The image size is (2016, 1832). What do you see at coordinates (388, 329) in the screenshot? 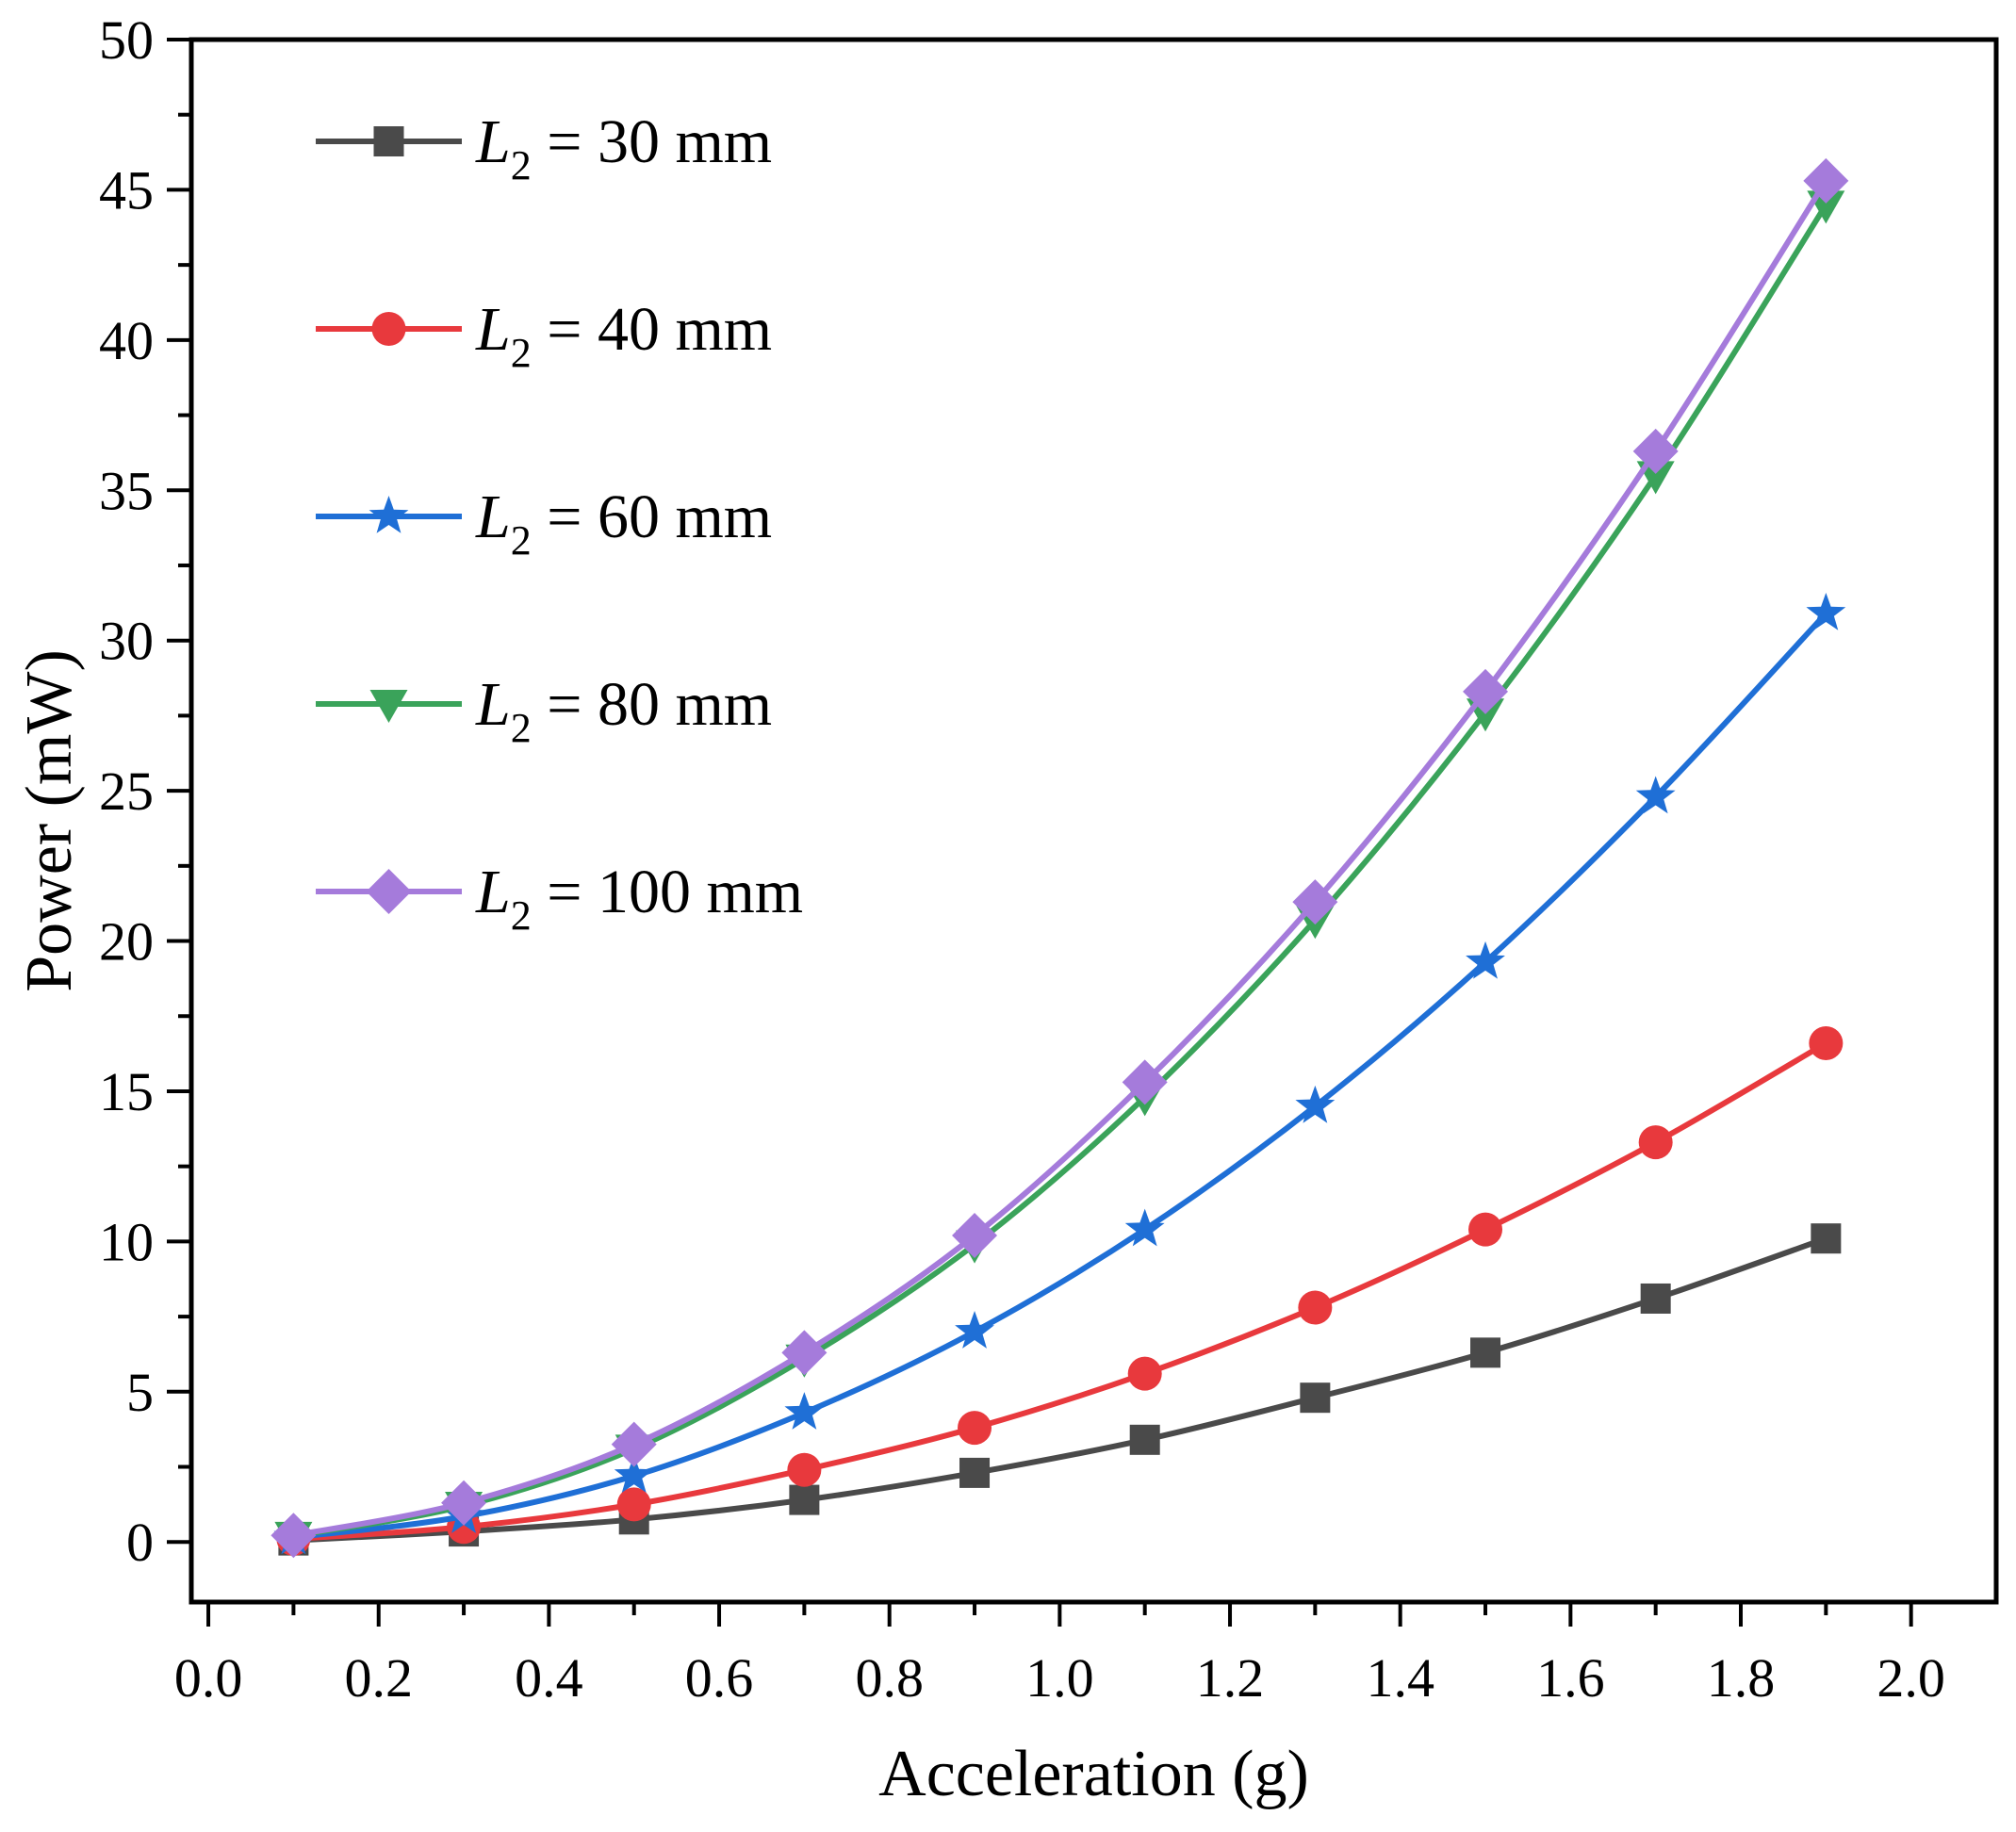
I see `legend-marker-circle` at bounding box center [388, 329].